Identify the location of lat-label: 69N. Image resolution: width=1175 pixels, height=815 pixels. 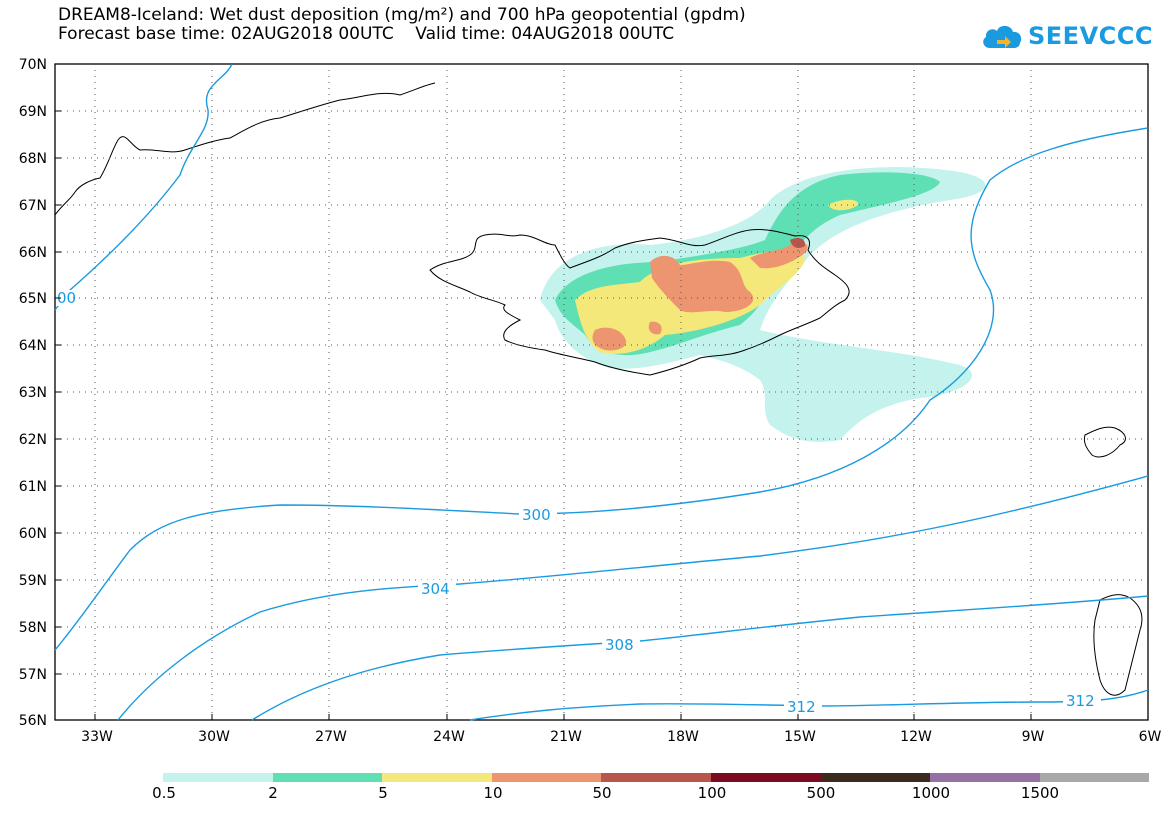
(33, 112).